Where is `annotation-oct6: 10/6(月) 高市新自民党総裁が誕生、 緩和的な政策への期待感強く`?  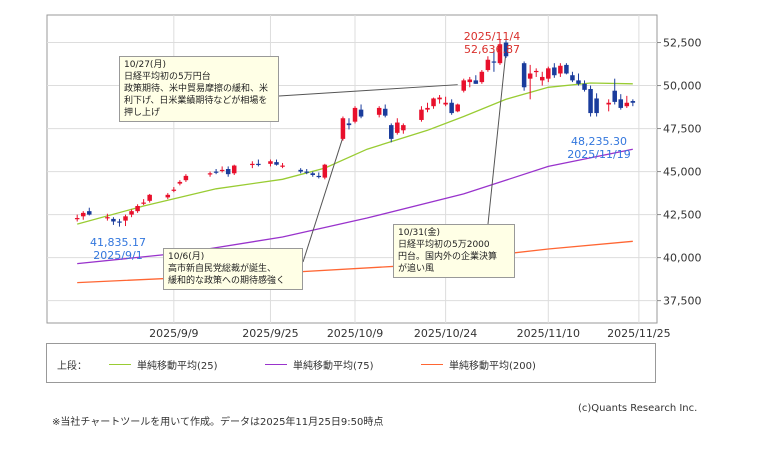 annotation-oct6: 10/6(月) 高市新自民党総裁が誕生、 緩和的な政策への期待感強く is located at coordinates (233, 269).